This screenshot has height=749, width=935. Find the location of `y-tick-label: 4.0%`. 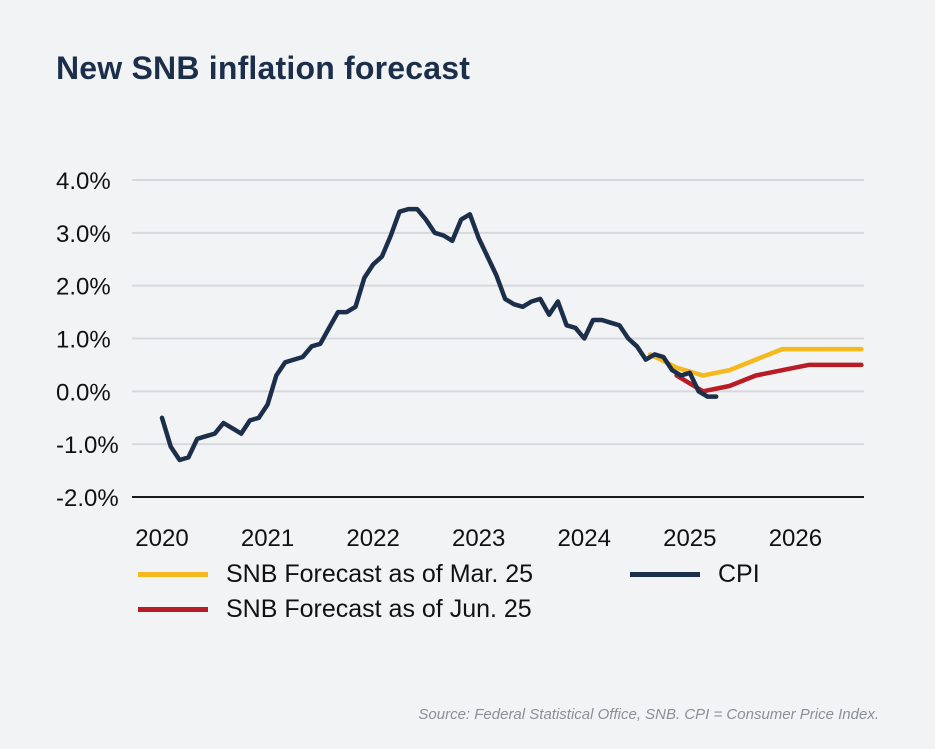

y-tick-label: 4.0% is located at coordinates (83, 181).